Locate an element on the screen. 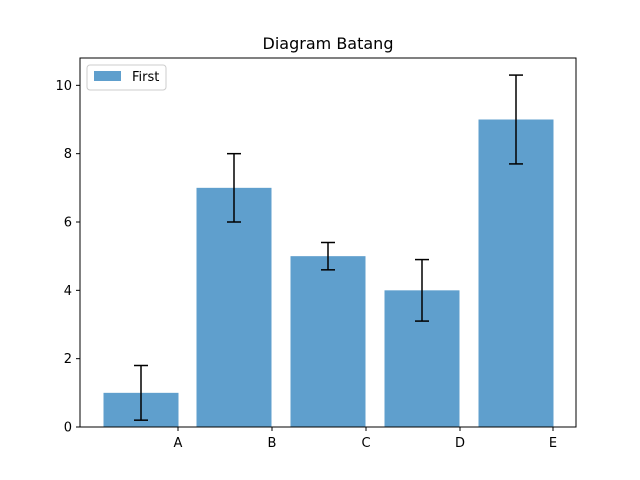  bar-c is located at coordinates (328, 341).